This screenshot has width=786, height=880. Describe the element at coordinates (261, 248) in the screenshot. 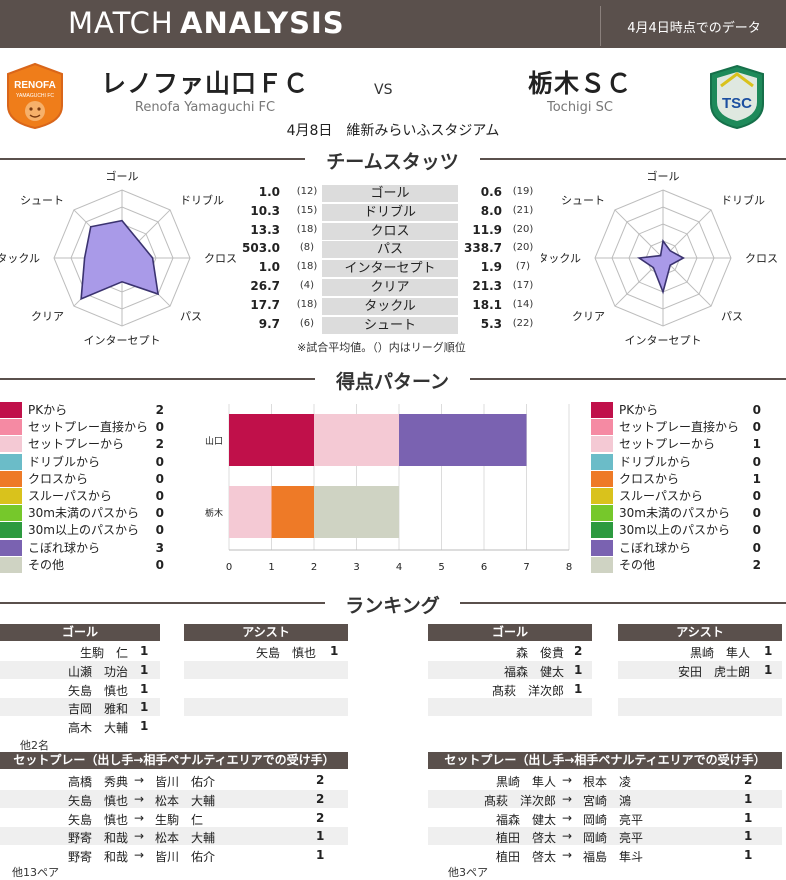

I see `home-stat-value: 503.0` at that location.